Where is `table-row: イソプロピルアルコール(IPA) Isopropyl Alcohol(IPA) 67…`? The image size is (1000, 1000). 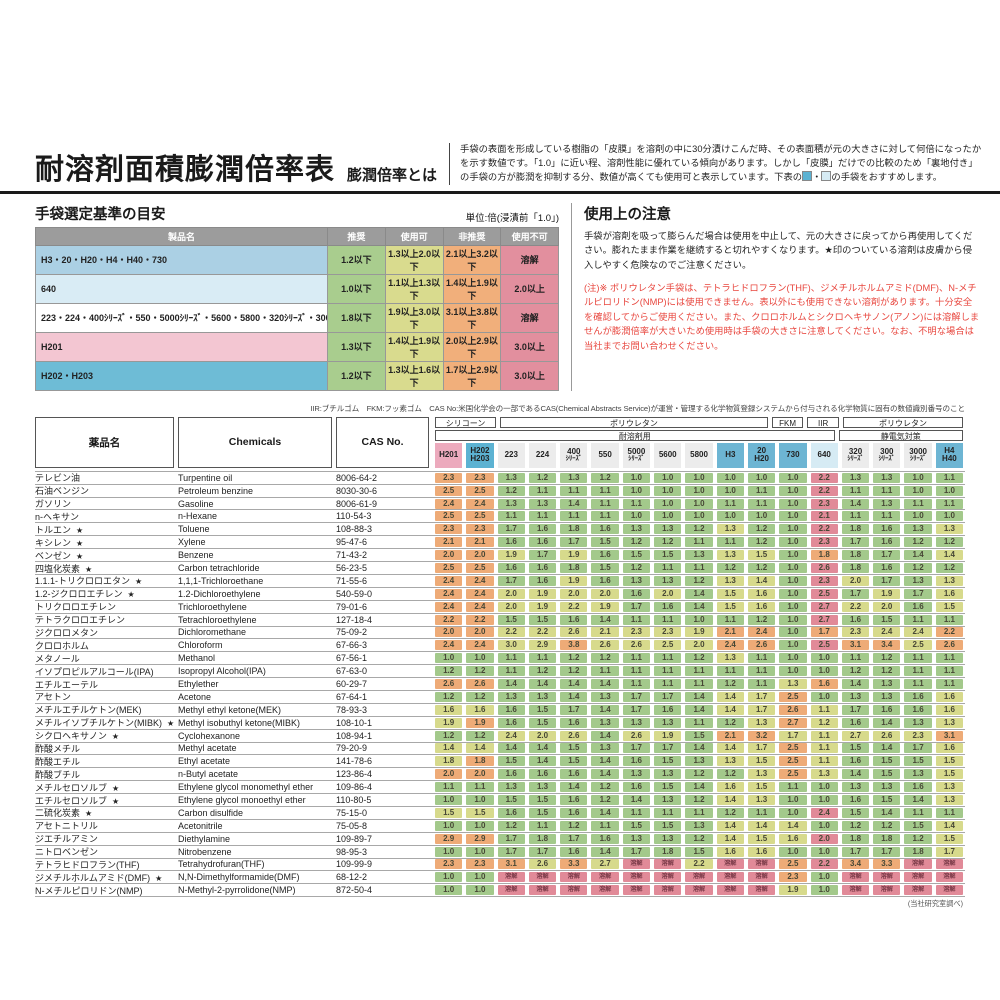 table-row: イソプロピルアルコール(IPA) Isopropyl Alcohol(IPA) 67… is located at coordinates (500, 672).